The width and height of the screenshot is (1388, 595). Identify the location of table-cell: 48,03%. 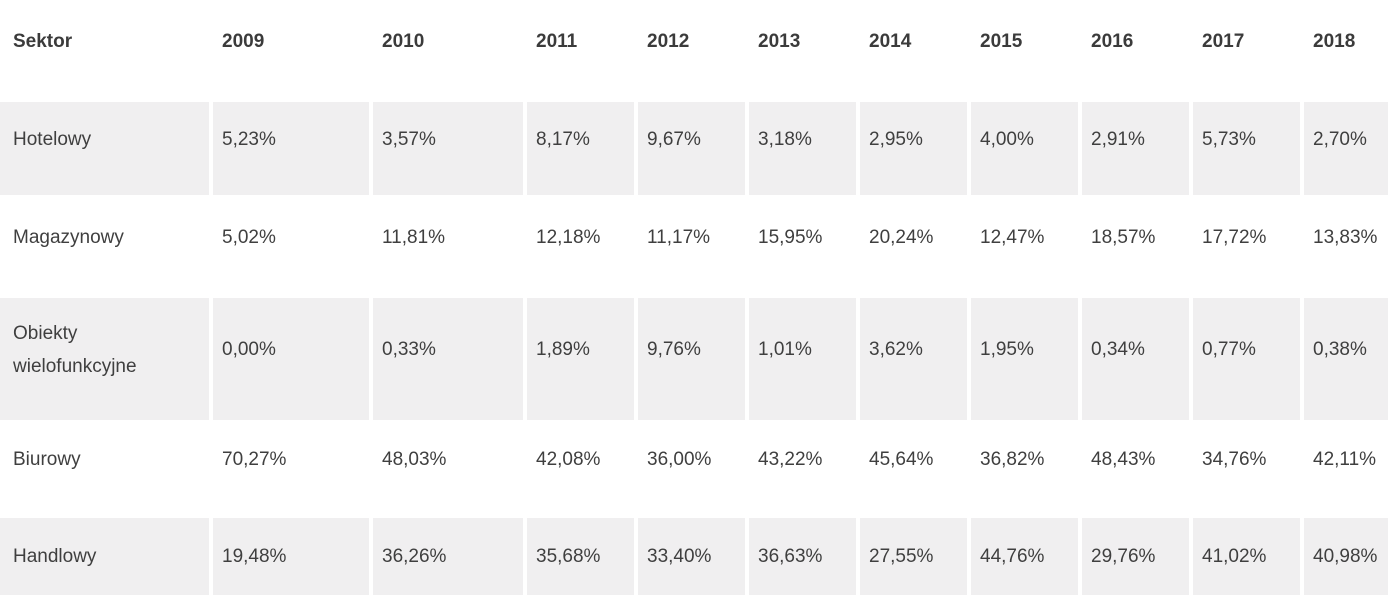
(446, 469).